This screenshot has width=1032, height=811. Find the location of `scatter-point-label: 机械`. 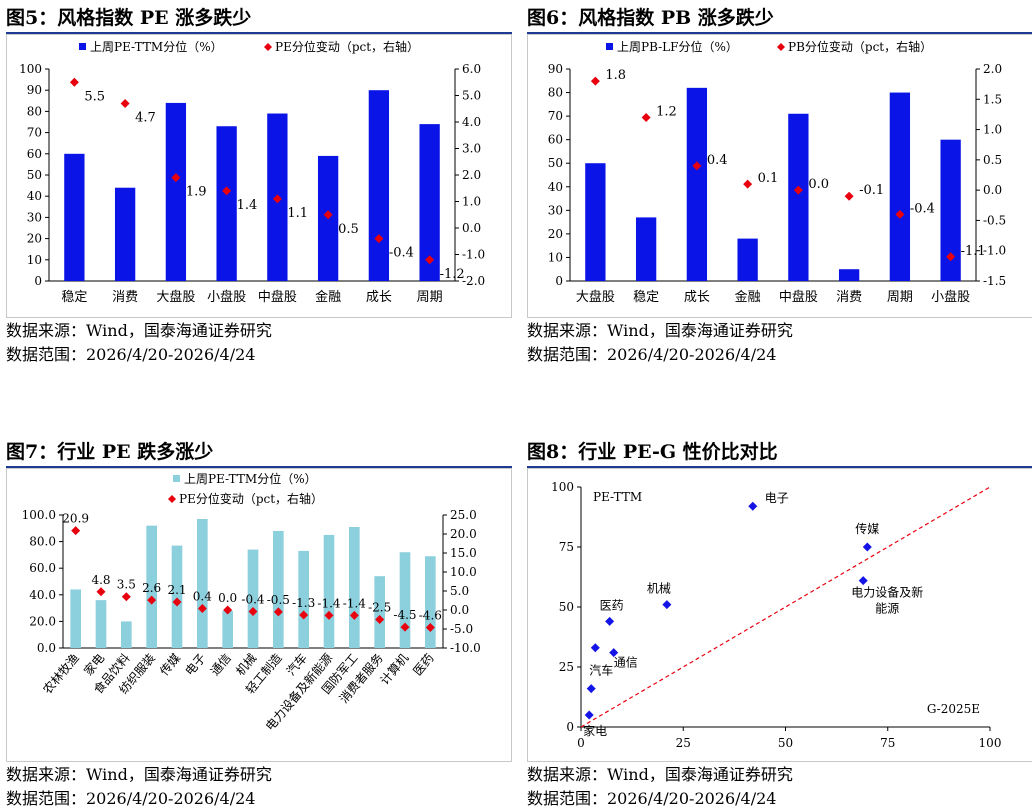

scatter-point-label: 机械 is located at coordinates (659, 588).